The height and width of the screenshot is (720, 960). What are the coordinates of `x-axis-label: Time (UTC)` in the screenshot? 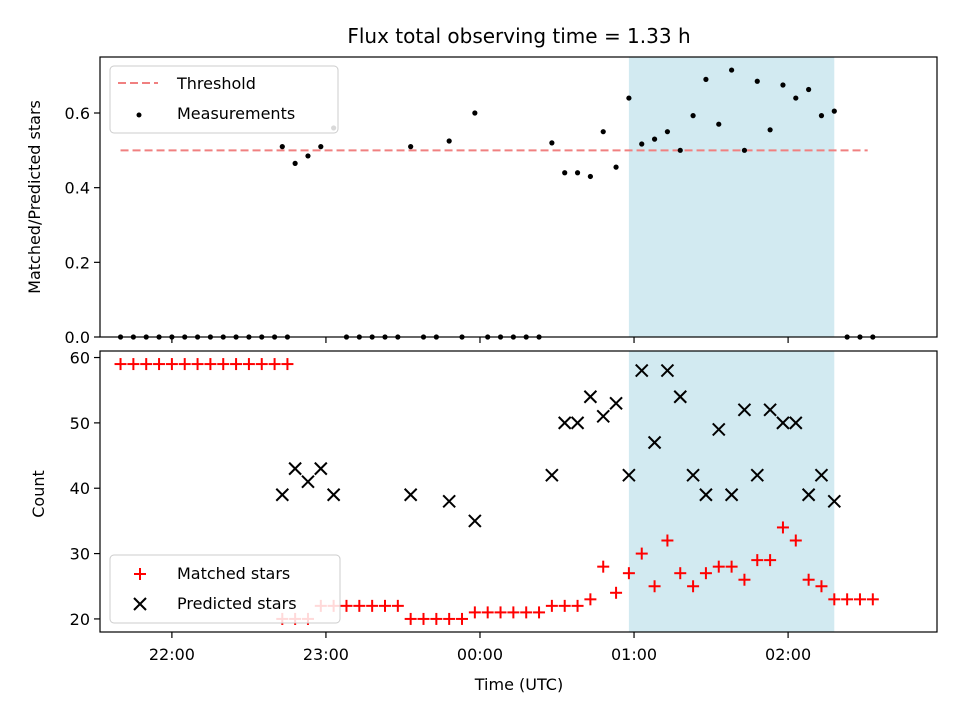 It's located at (518, 684).